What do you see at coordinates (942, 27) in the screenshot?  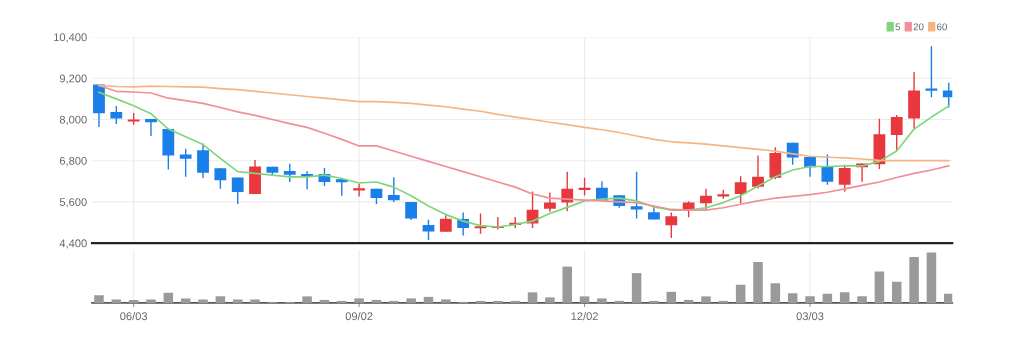 I see `legend-label: 60` at bounding box center [942, 27].